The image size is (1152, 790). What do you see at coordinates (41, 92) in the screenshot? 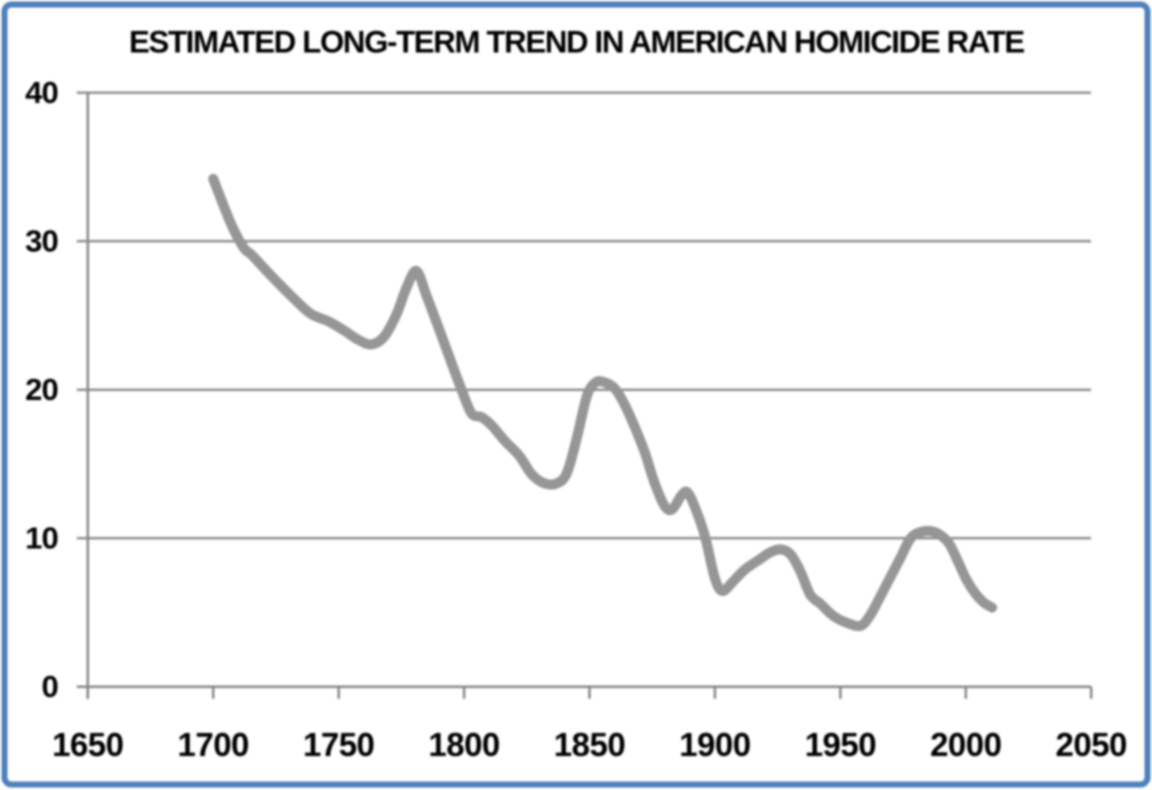
I see `svg-text: 40` at bounding box center [41, 92].